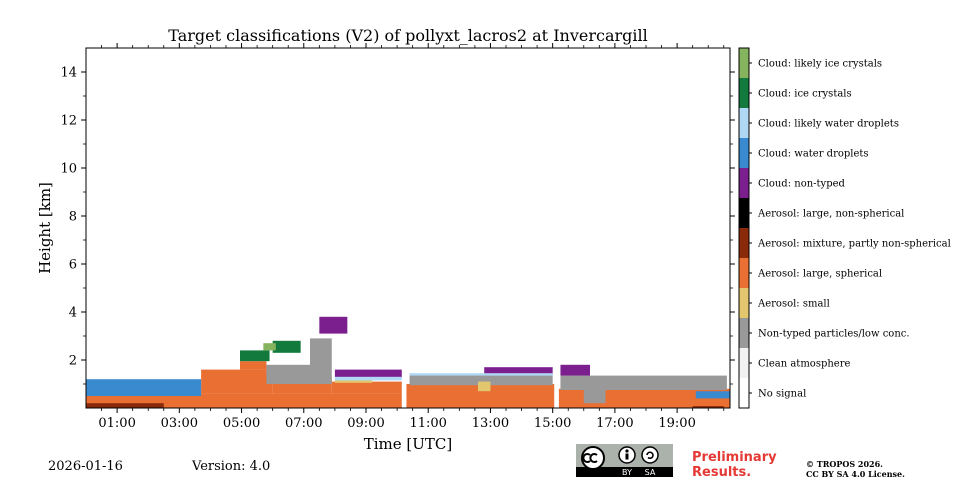  What do you see at coordinates (834, 334) in the screenshot?
I see `legend-label: Non-typed particles/low conc.` at bounding box center [834, 334].